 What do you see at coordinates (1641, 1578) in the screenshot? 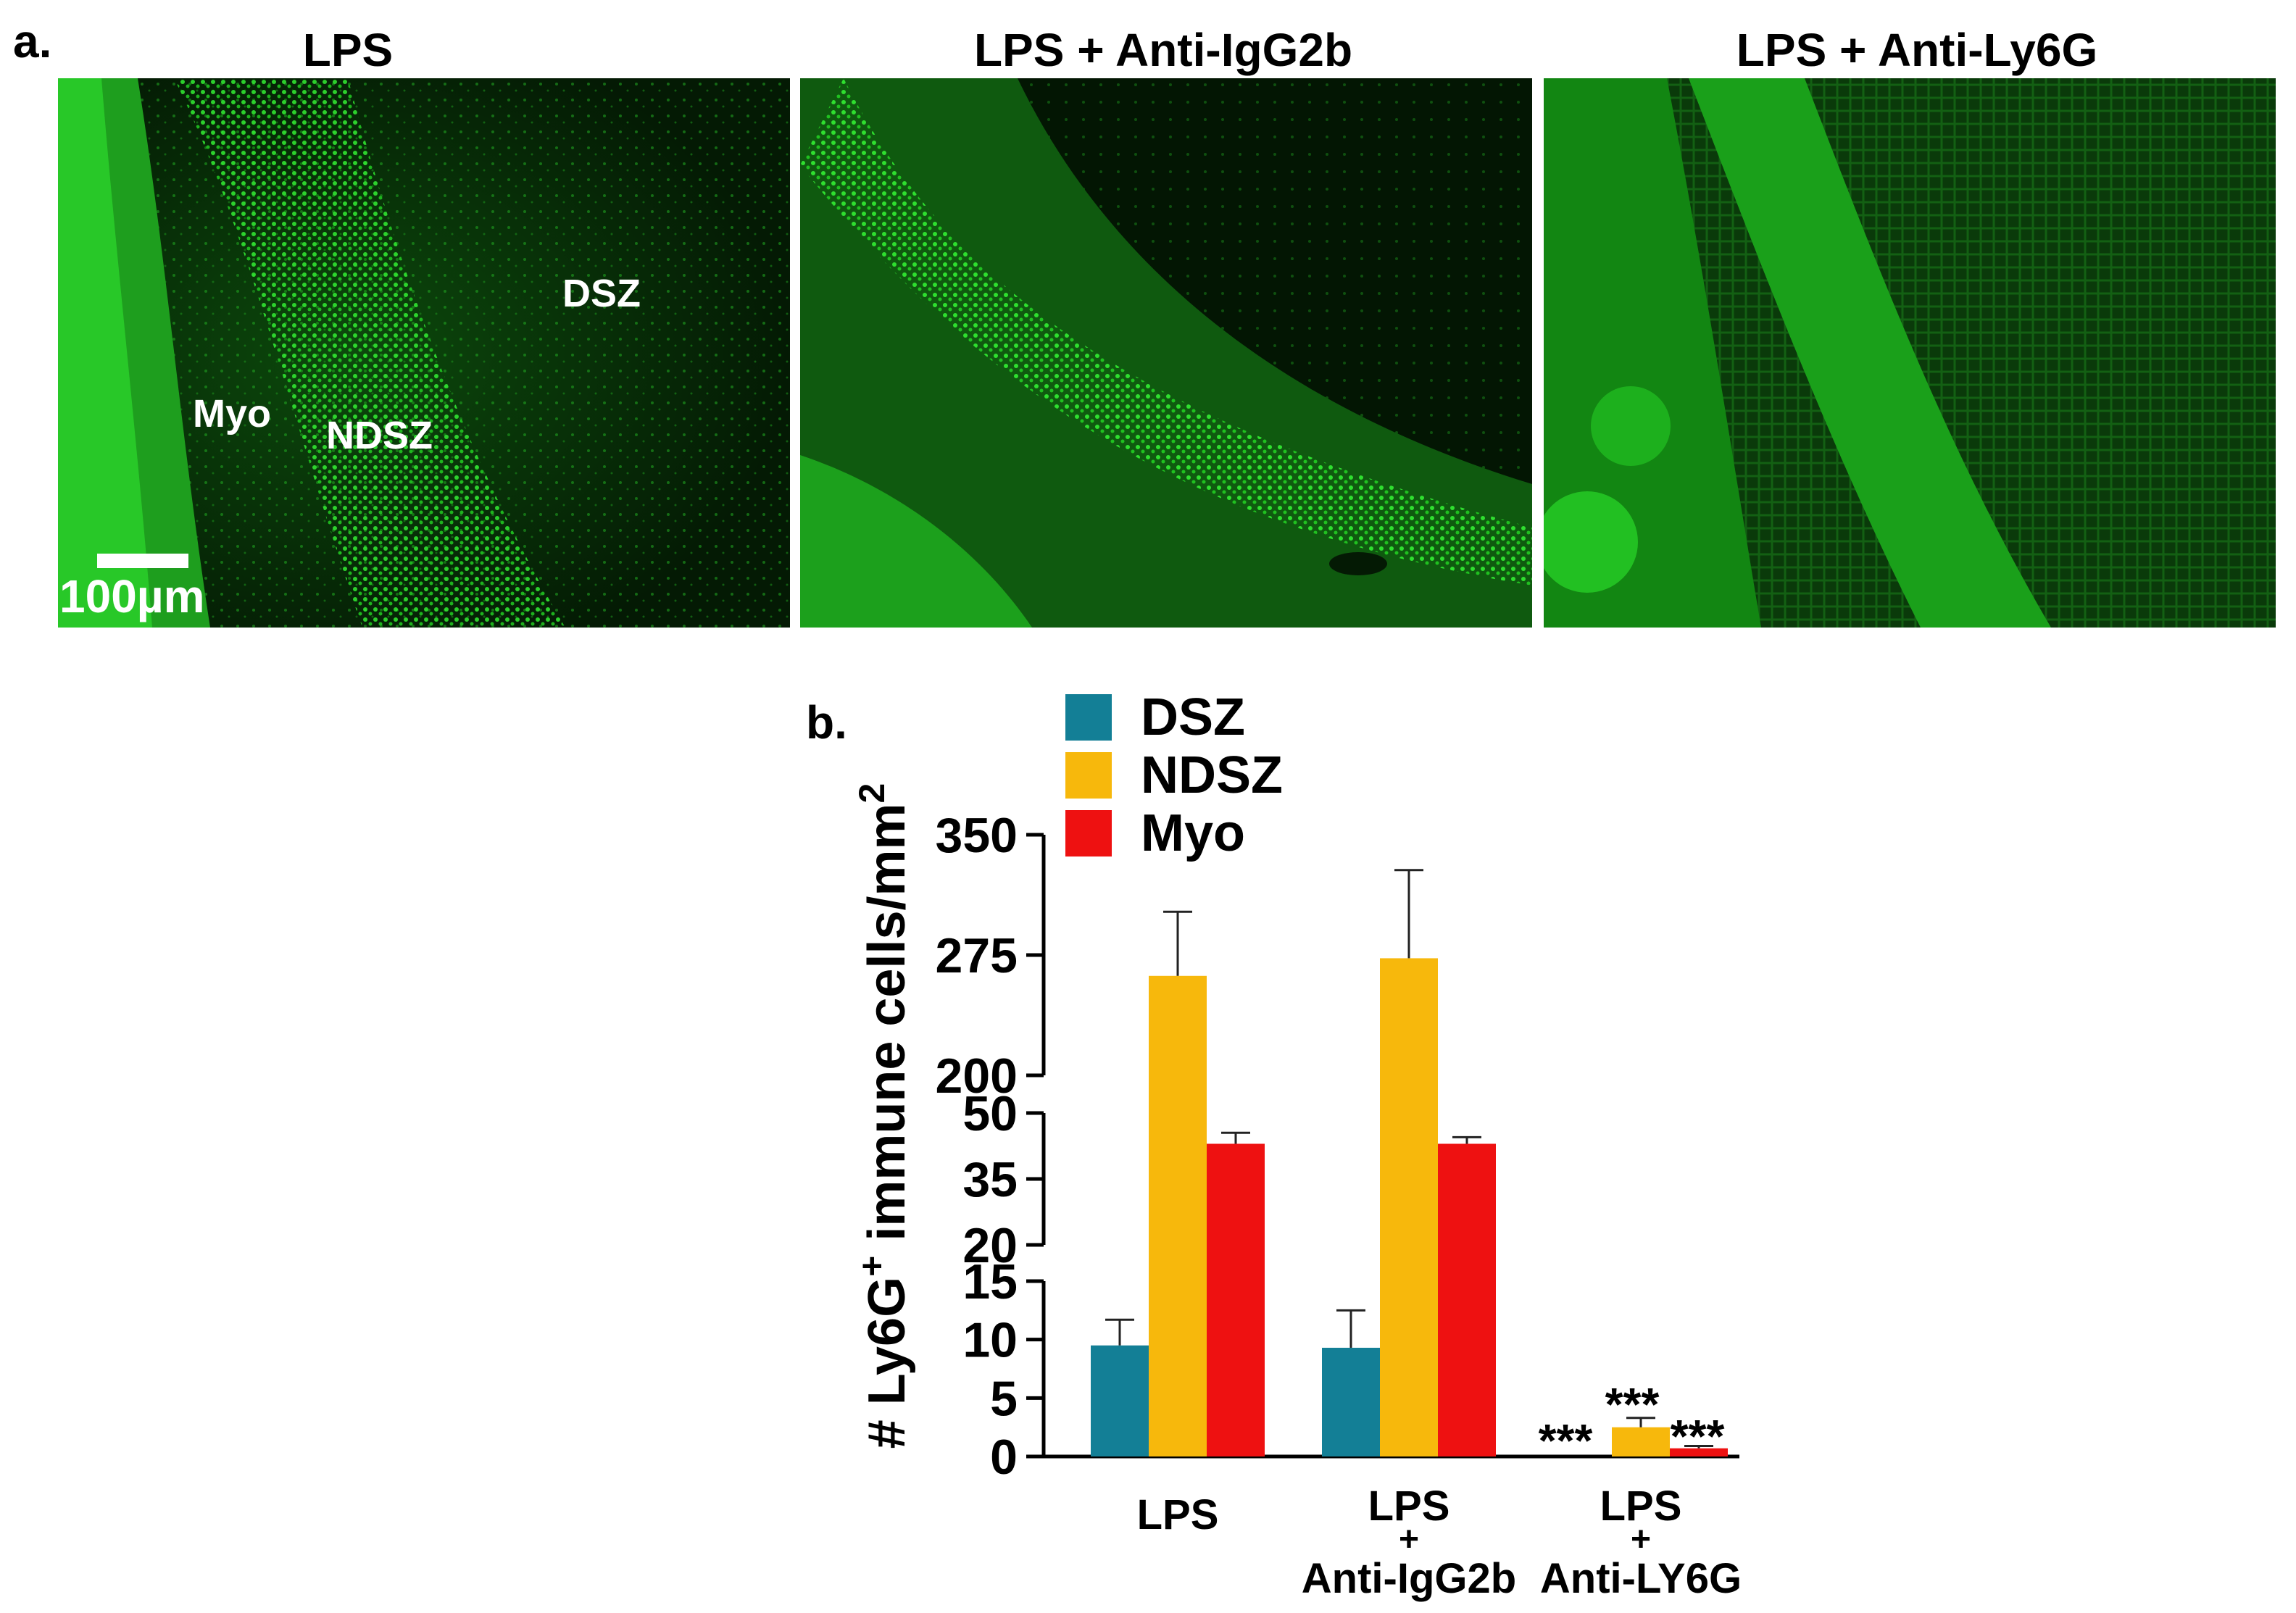
I see `x-category-label: Anti-LY6G` at bounding box center [1641, 1578].